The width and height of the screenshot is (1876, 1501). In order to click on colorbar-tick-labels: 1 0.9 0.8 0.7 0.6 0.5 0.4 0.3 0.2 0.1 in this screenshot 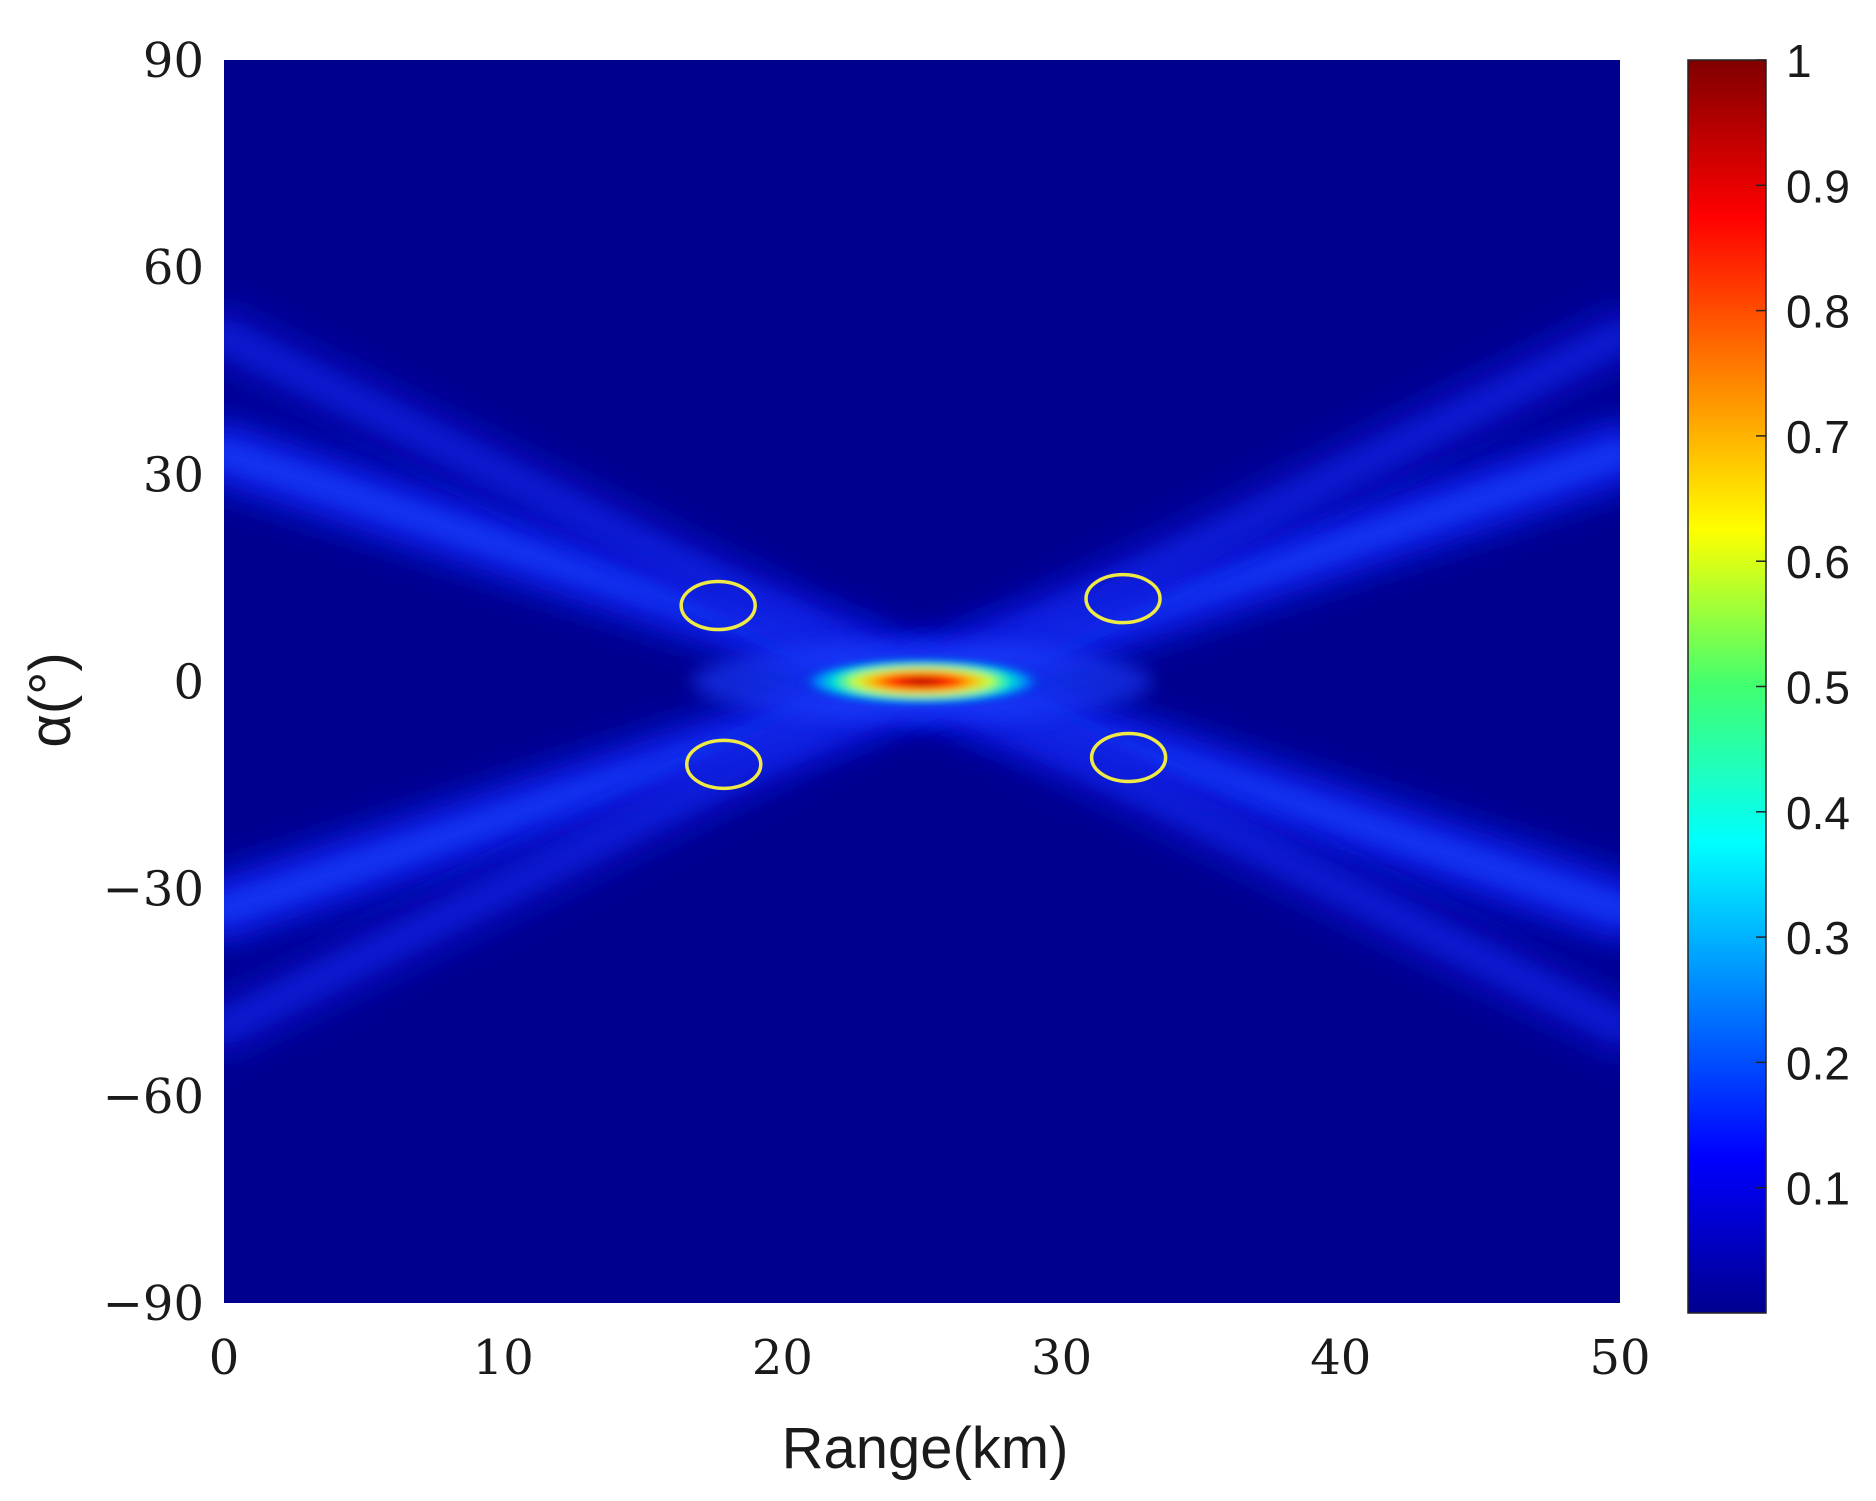, I will do `click(1803, 625)`.